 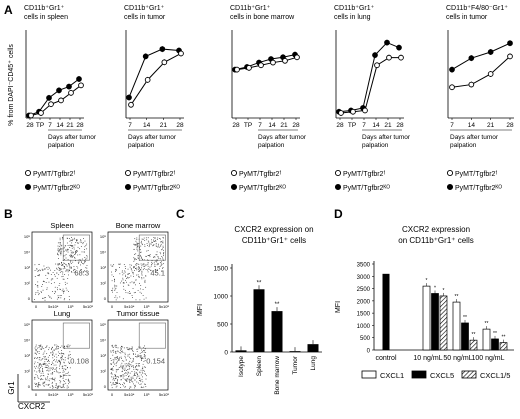 I want to click on panel-label-b: B, so click(x=8, y=214).